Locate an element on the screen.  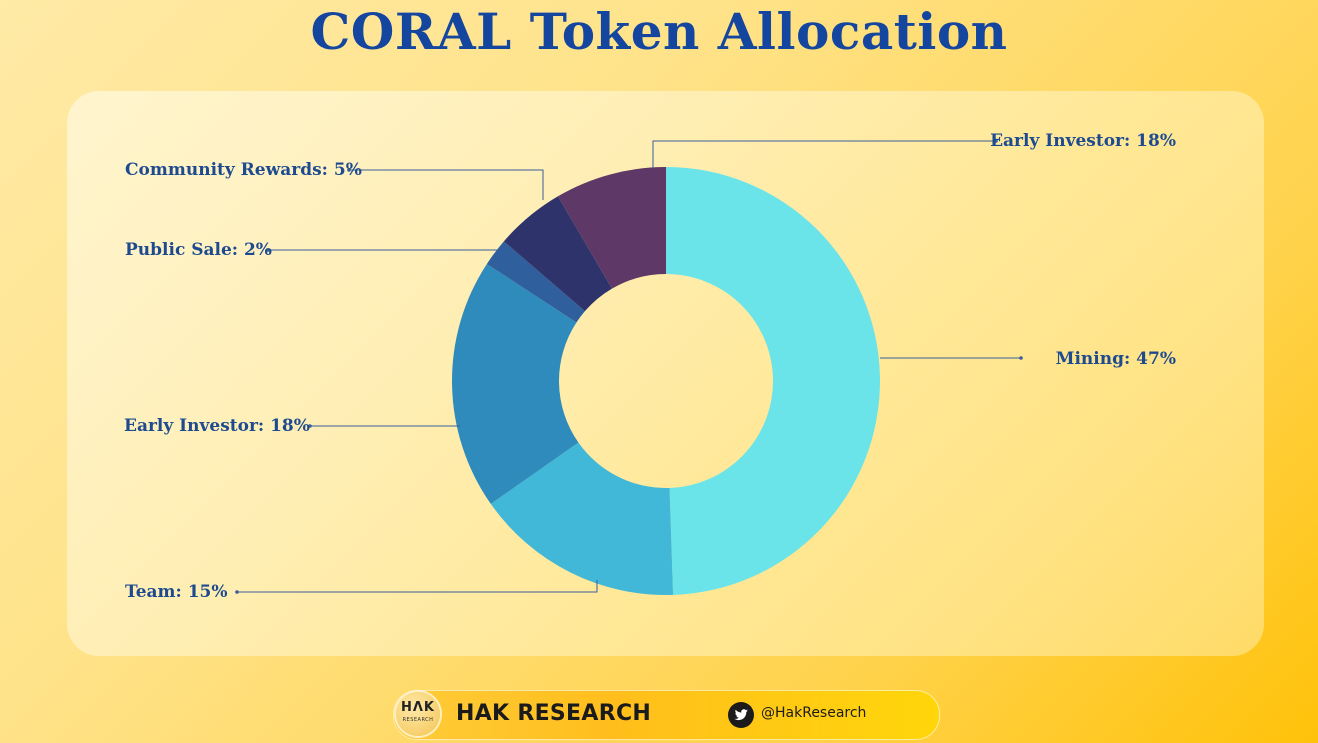
logo-subtext: RESEARCH is located at coordinates (418, 720).